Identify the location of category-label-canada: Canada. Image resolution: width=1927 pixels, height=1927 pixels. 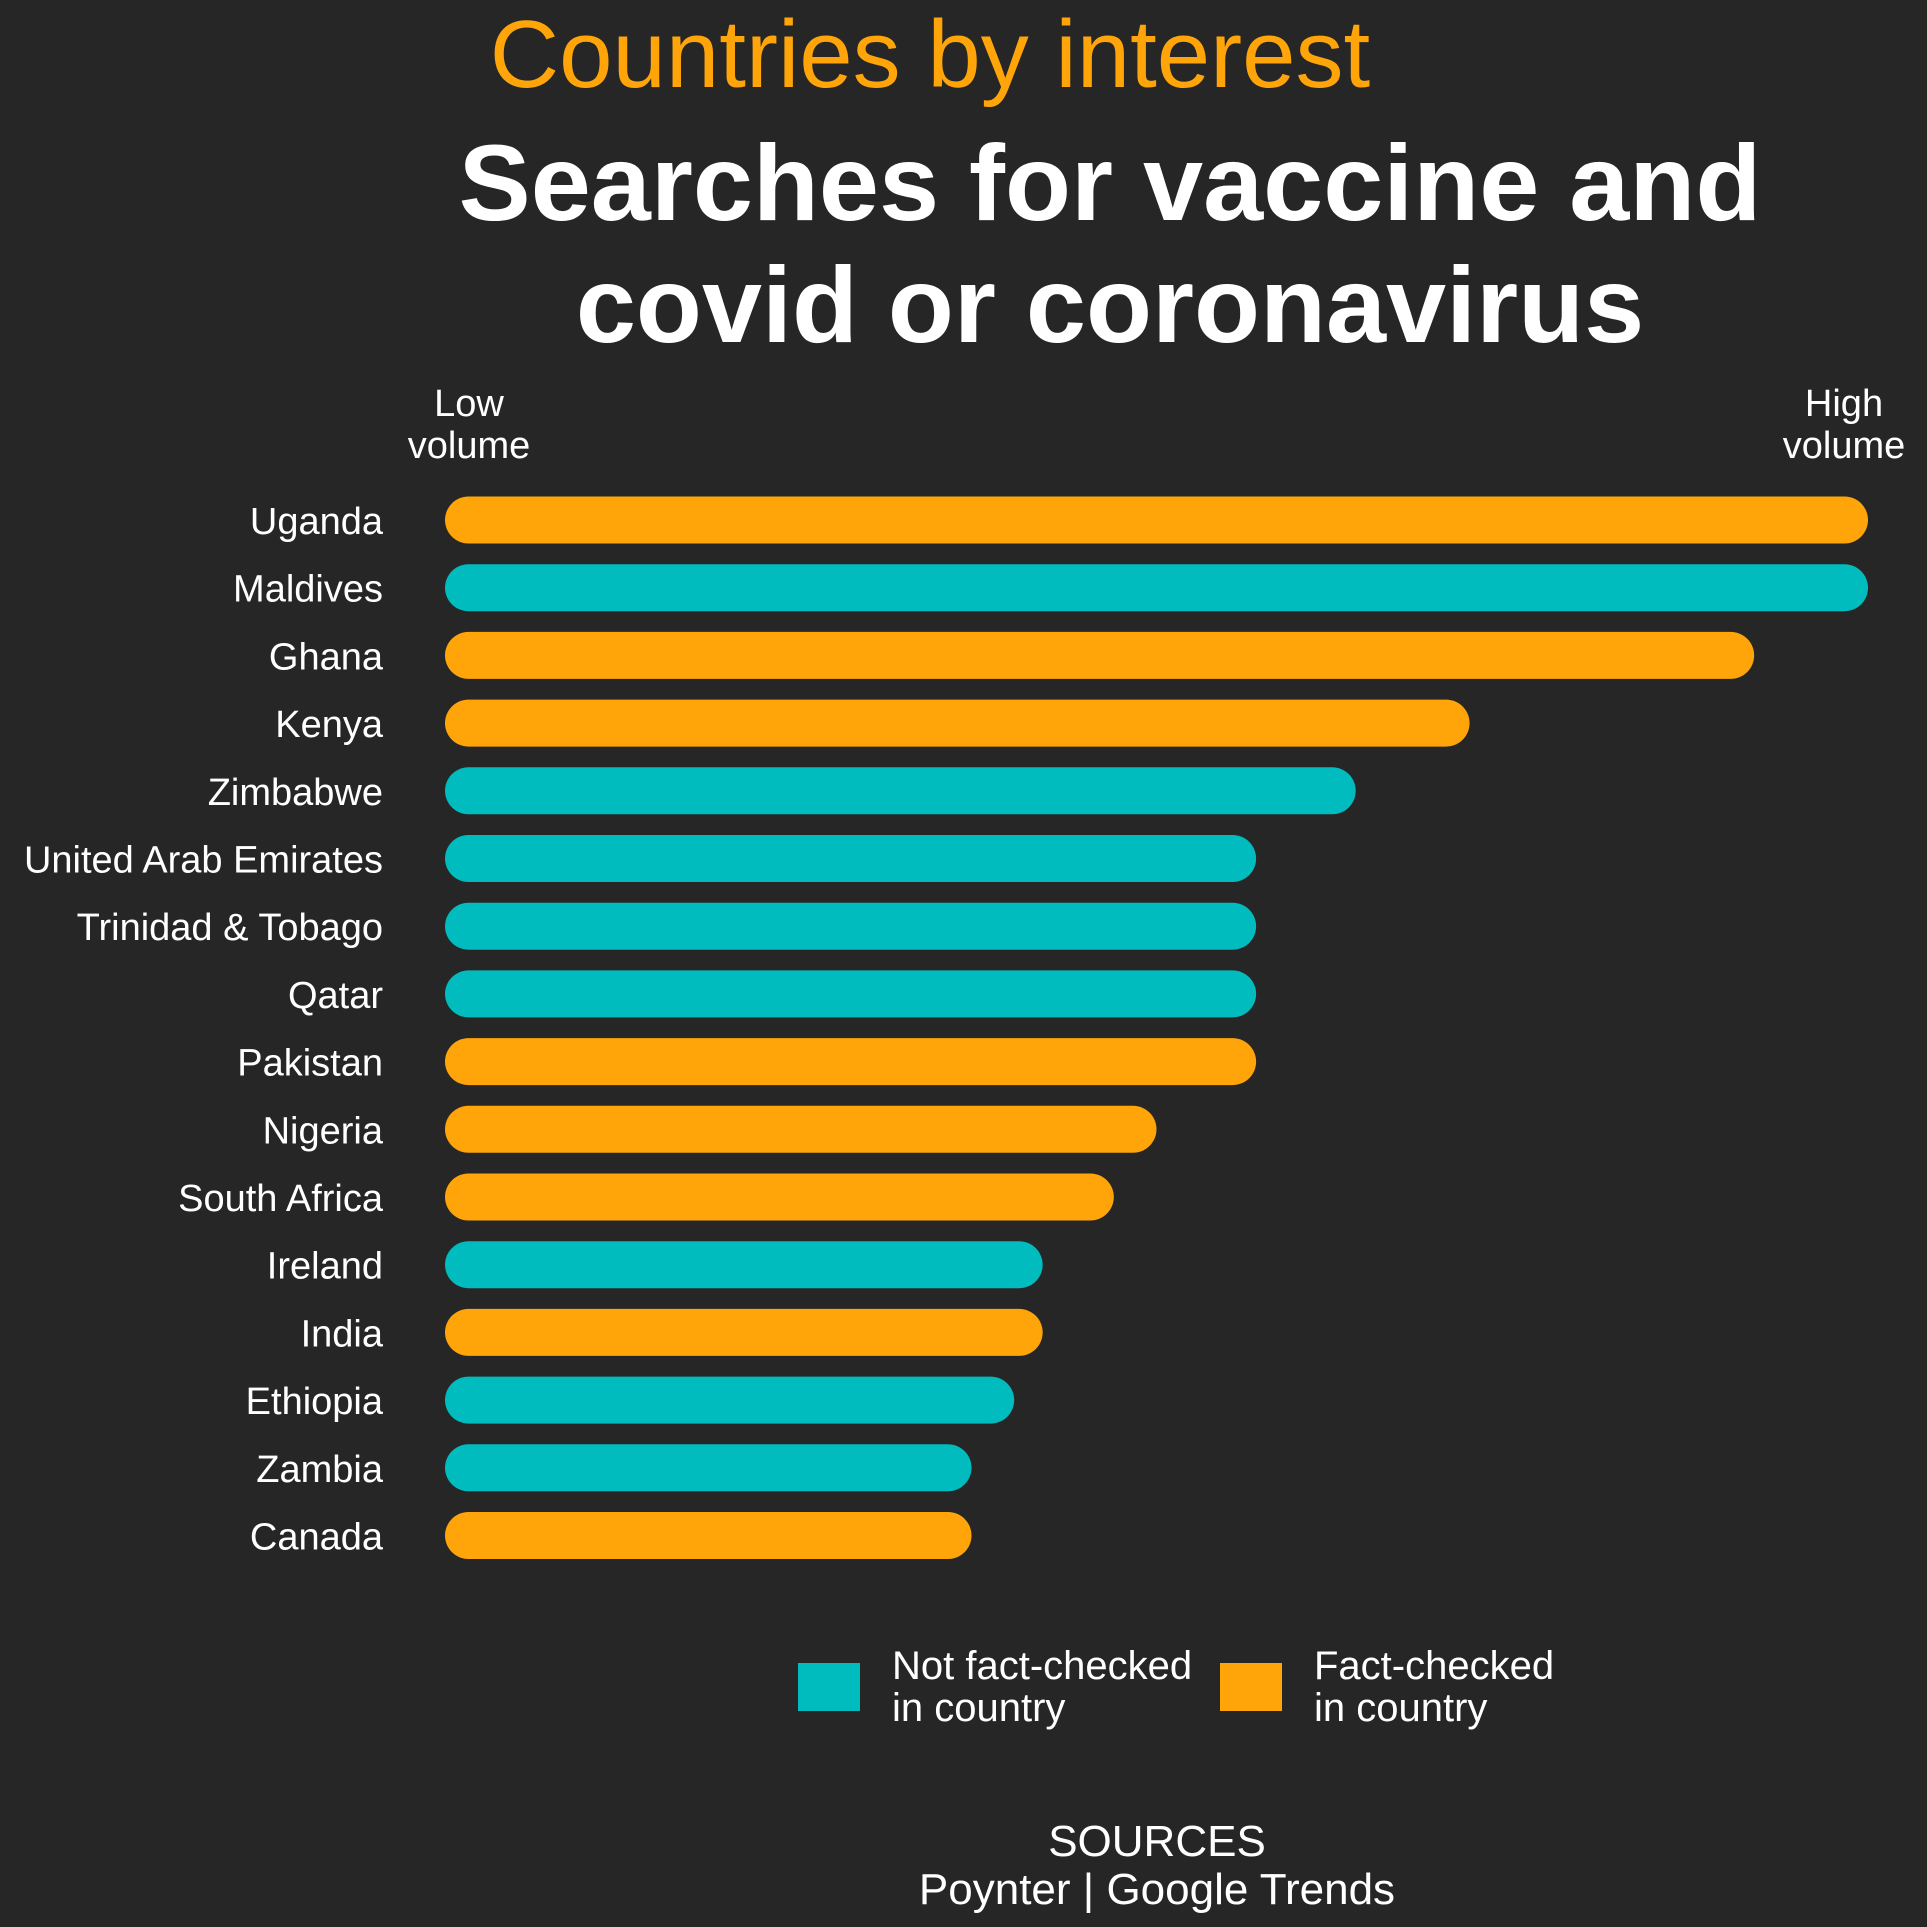
(317, 1538).